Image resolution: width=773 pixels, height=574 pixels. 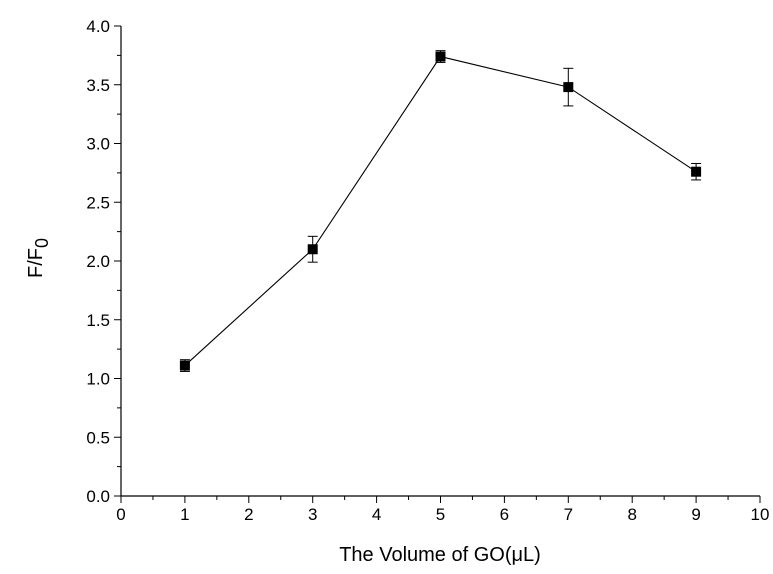 I want to click on x-tick-label: 1, so click(x=184, y=514).